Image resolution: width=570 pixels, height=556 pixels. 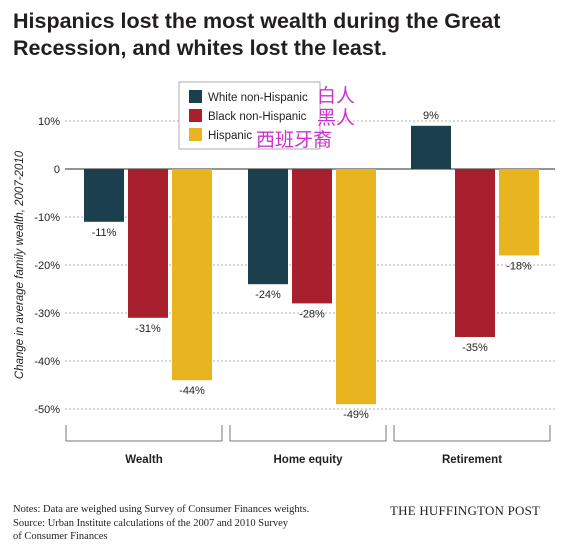 What do you see at coordinates (475, 348) in the screenshot?
I see `data-label: -35%` at bounding box center [475, 348].